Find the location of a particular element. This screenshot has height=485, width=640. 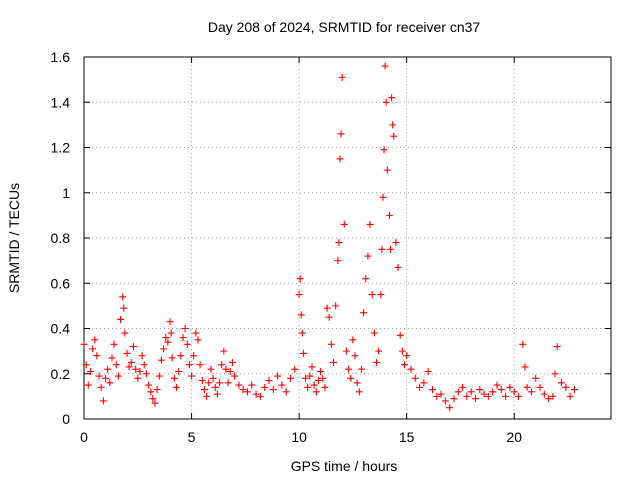

y-tick-label: 1.6 is located at coordinates (61, 57).